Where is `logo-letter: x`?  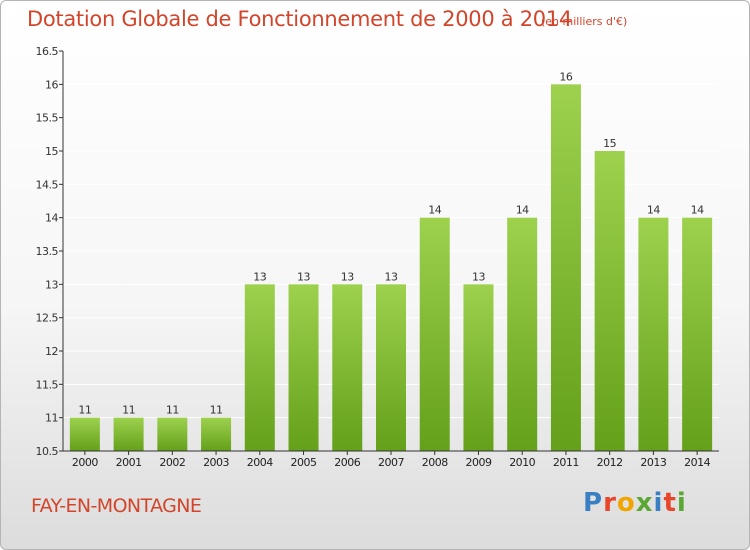 logo-letter: x is located at coordinates (644, 503).